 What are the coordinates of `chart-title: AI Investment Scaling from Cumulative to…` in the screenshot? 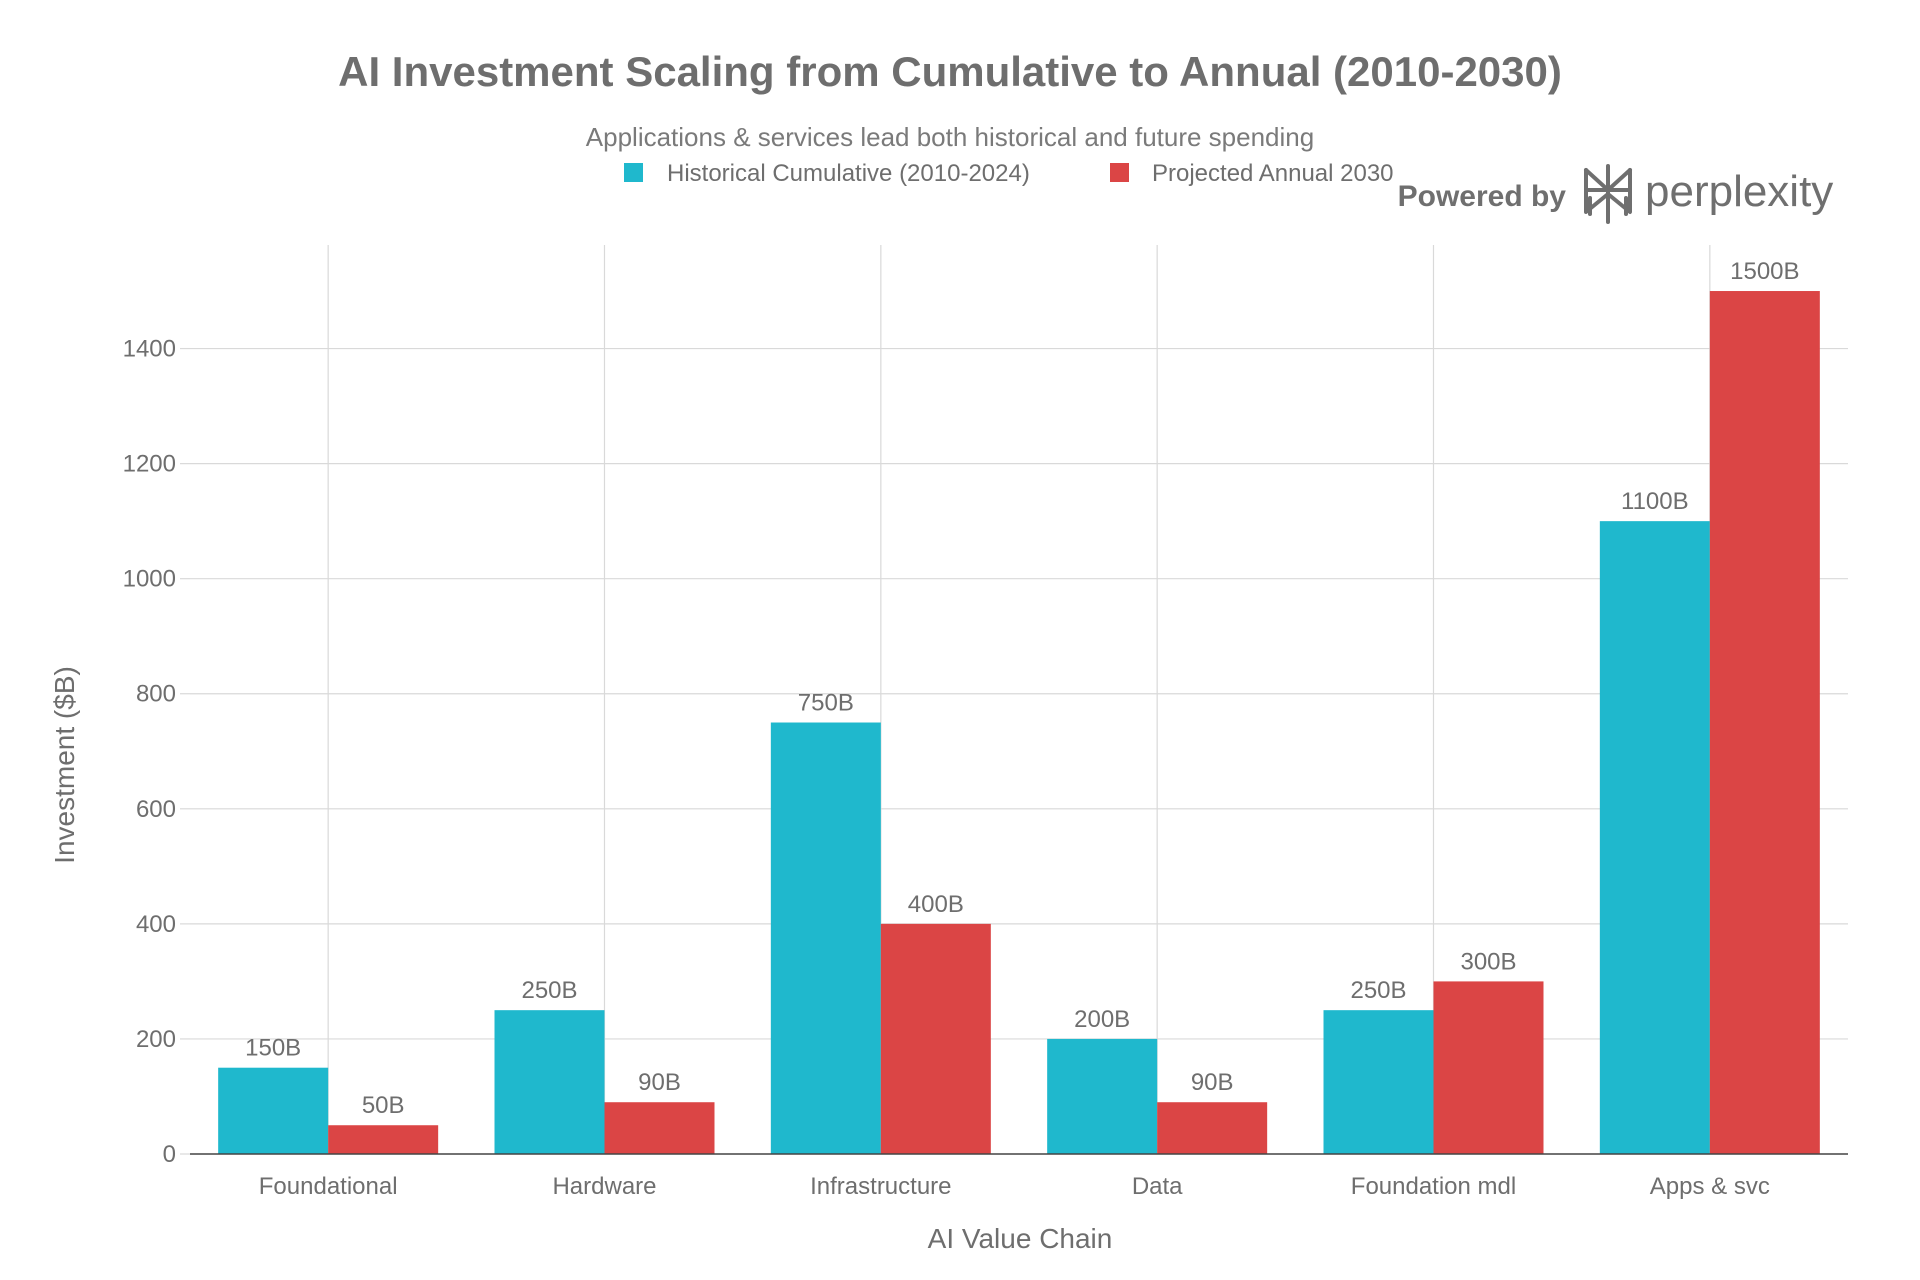 It's located at (950, 71).